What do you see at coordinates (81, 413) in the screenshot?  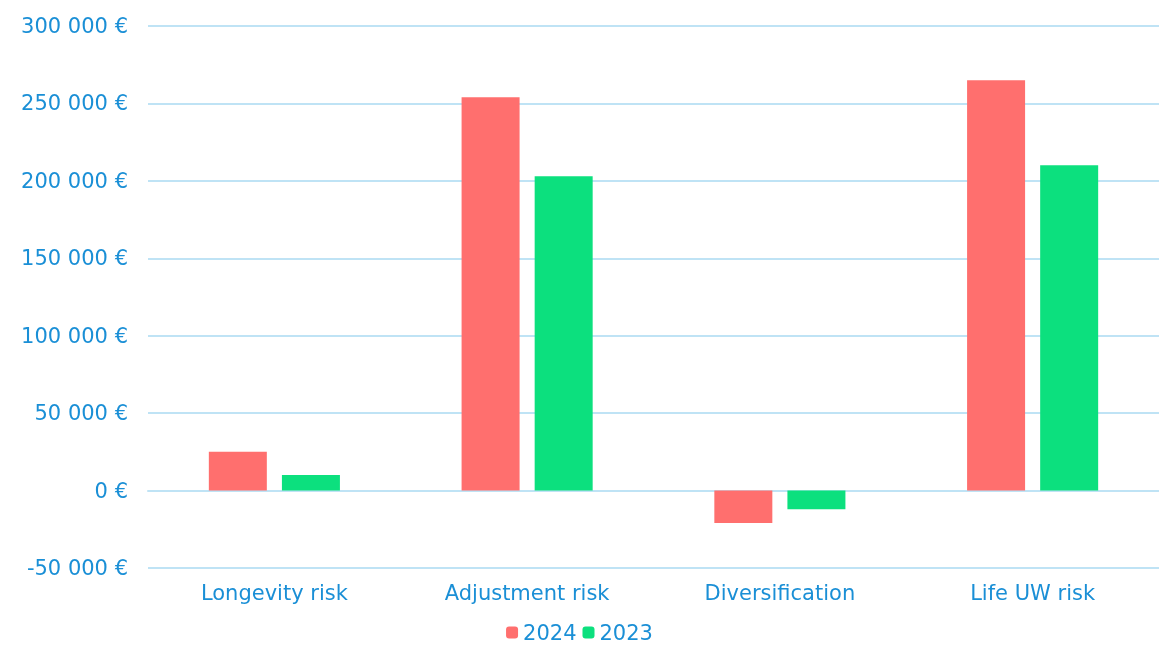 I see `y-tick-label: 50 000 €` at bounding box center [81, 413].